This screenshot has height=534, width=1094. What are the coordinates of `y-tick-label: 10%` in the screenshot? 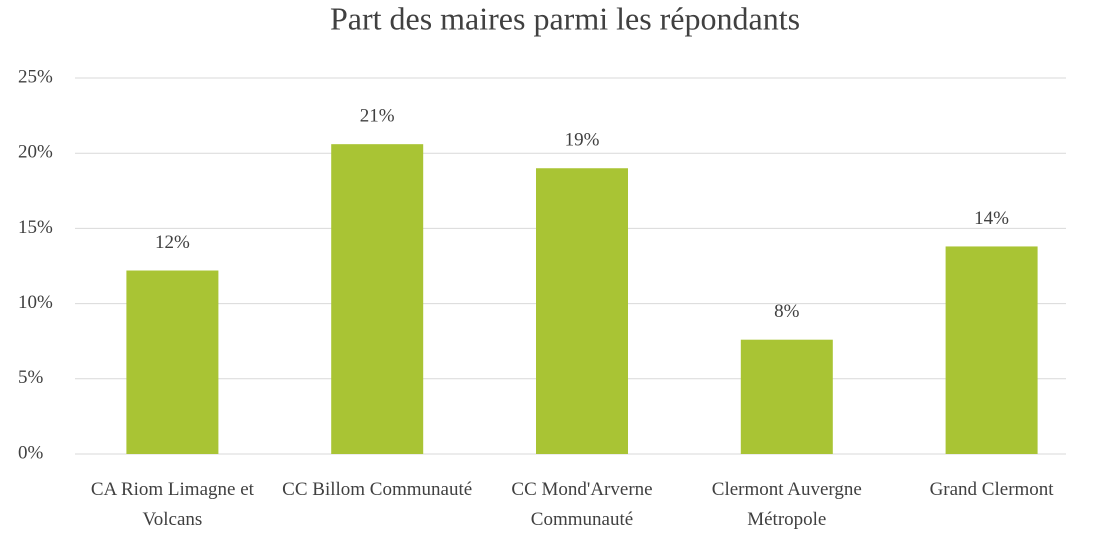 It's located at (35, 302).